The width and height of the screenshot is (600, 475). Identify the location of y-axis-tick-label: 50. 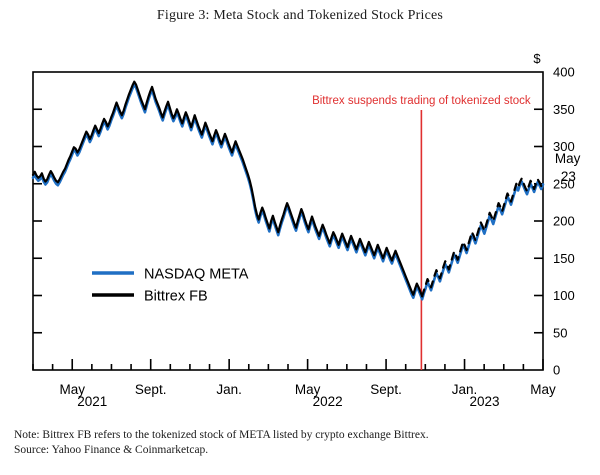
(560, 332).